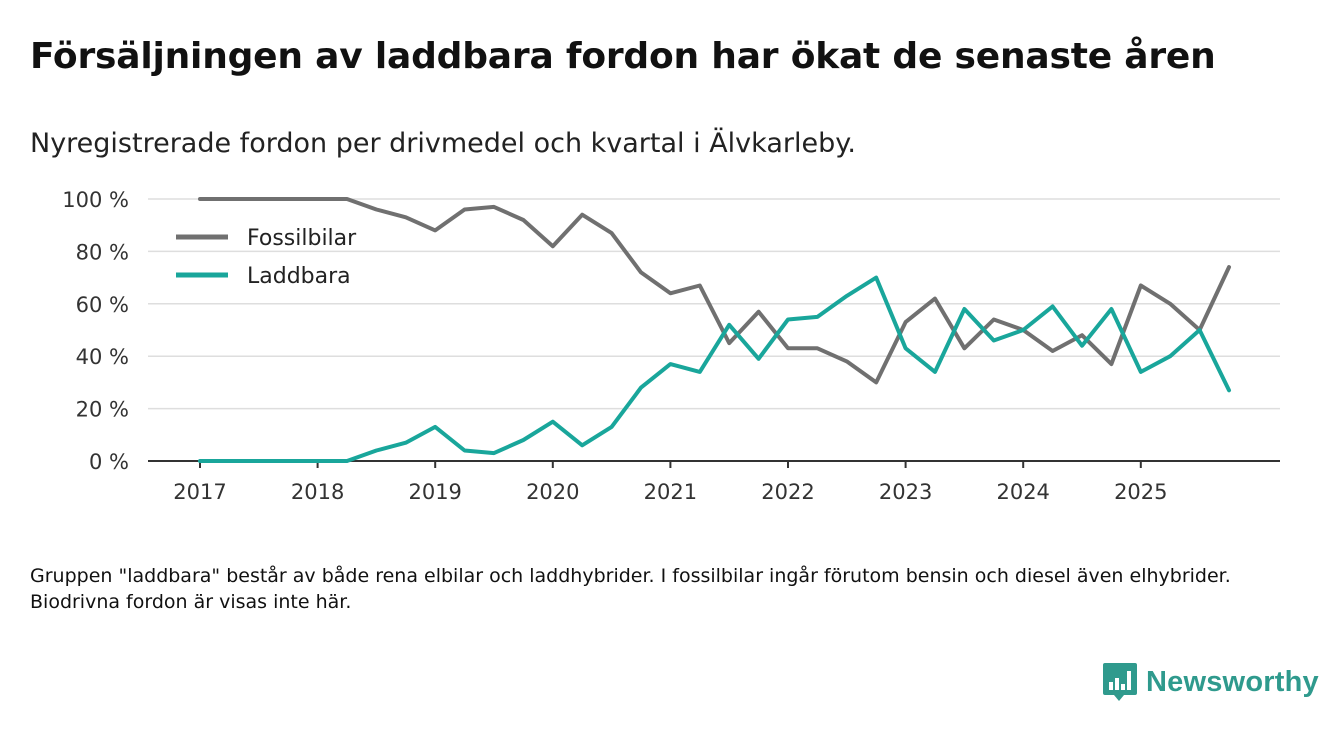 The height and width of the screenshot is (733, 1340). I want to click on y-tick-label: 60 %, so click(102, 305).